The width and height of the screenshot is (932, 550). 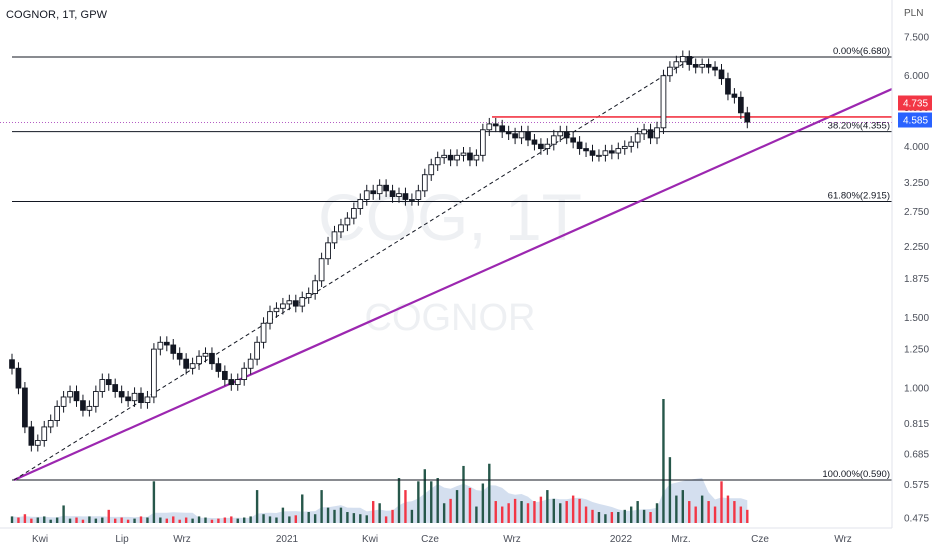 What do you see at coordinates (861, 51) in the screenshot?
I see `fib-level-label: 0.00%(6.680)` at bounding box center [861, 51].